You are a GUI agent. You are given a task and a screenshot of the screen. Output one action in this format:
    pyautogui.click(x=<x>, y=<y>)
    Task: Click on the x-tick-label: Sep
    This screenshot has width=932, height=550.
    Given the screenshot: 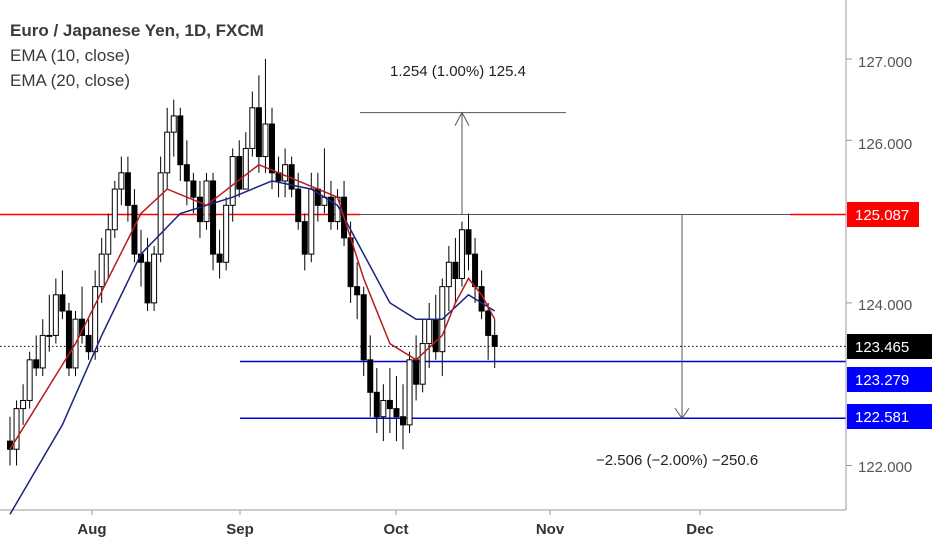 What is the action you would take?
    pyautogui.click(x=240, y=529)
    